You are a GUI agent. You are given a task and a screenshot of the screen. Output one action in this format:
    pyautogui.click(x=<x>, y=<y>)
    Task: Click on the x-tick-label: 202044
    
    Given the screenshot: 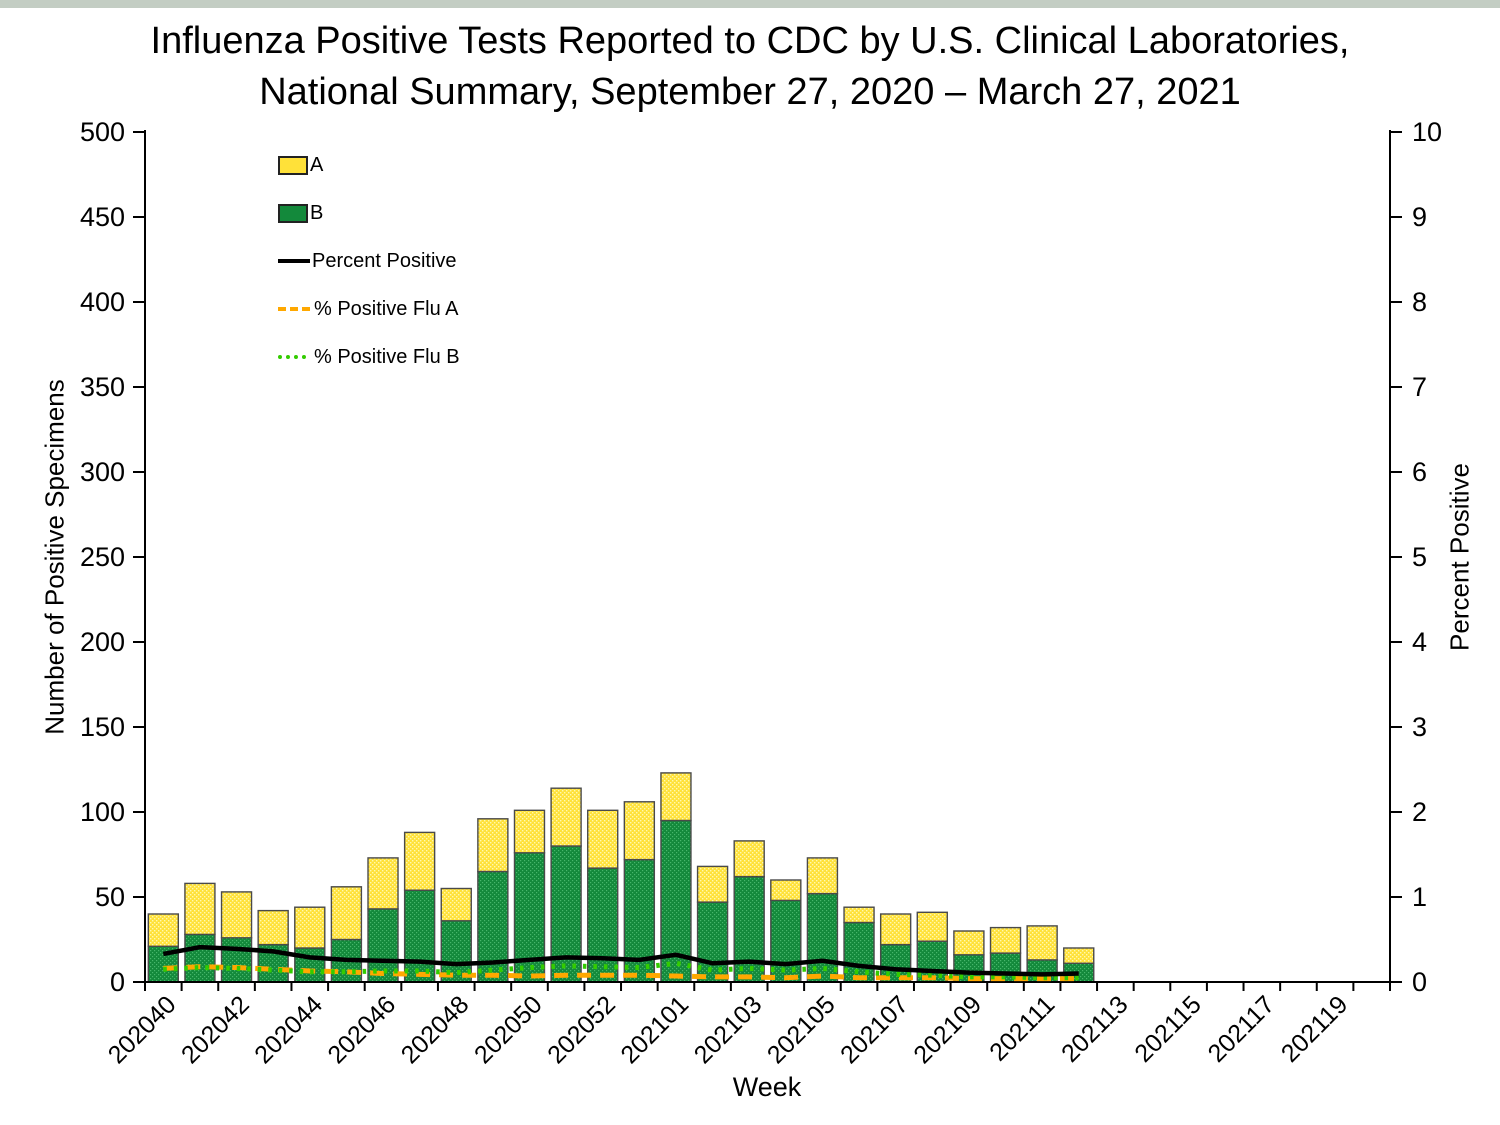 What is the action you would take?
    pyautogui.click(x=288, y=1029)
    